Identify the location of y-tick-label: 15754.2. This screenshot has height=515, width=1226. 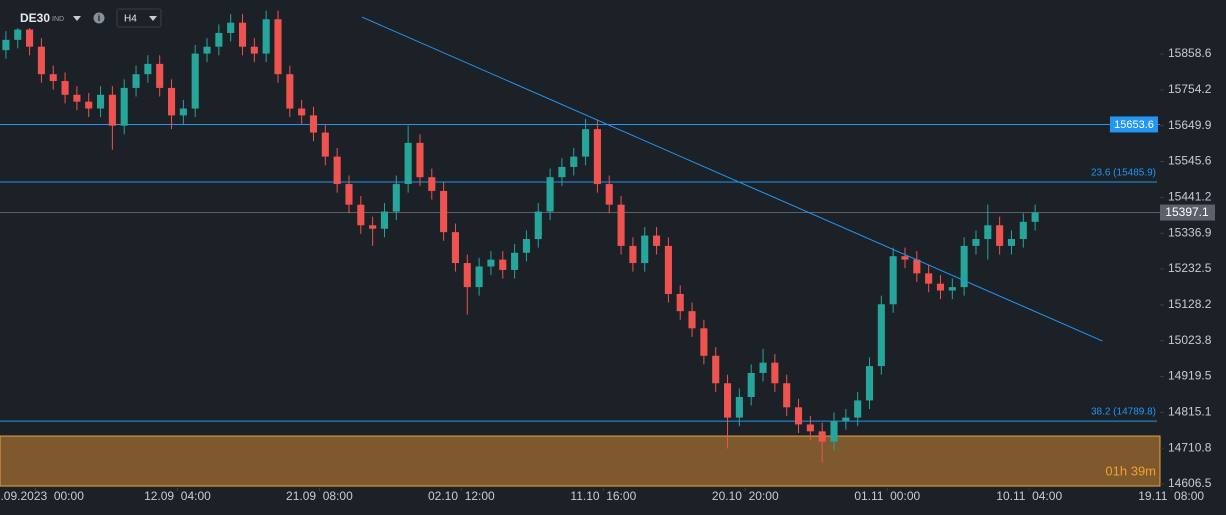
(1190, 89).